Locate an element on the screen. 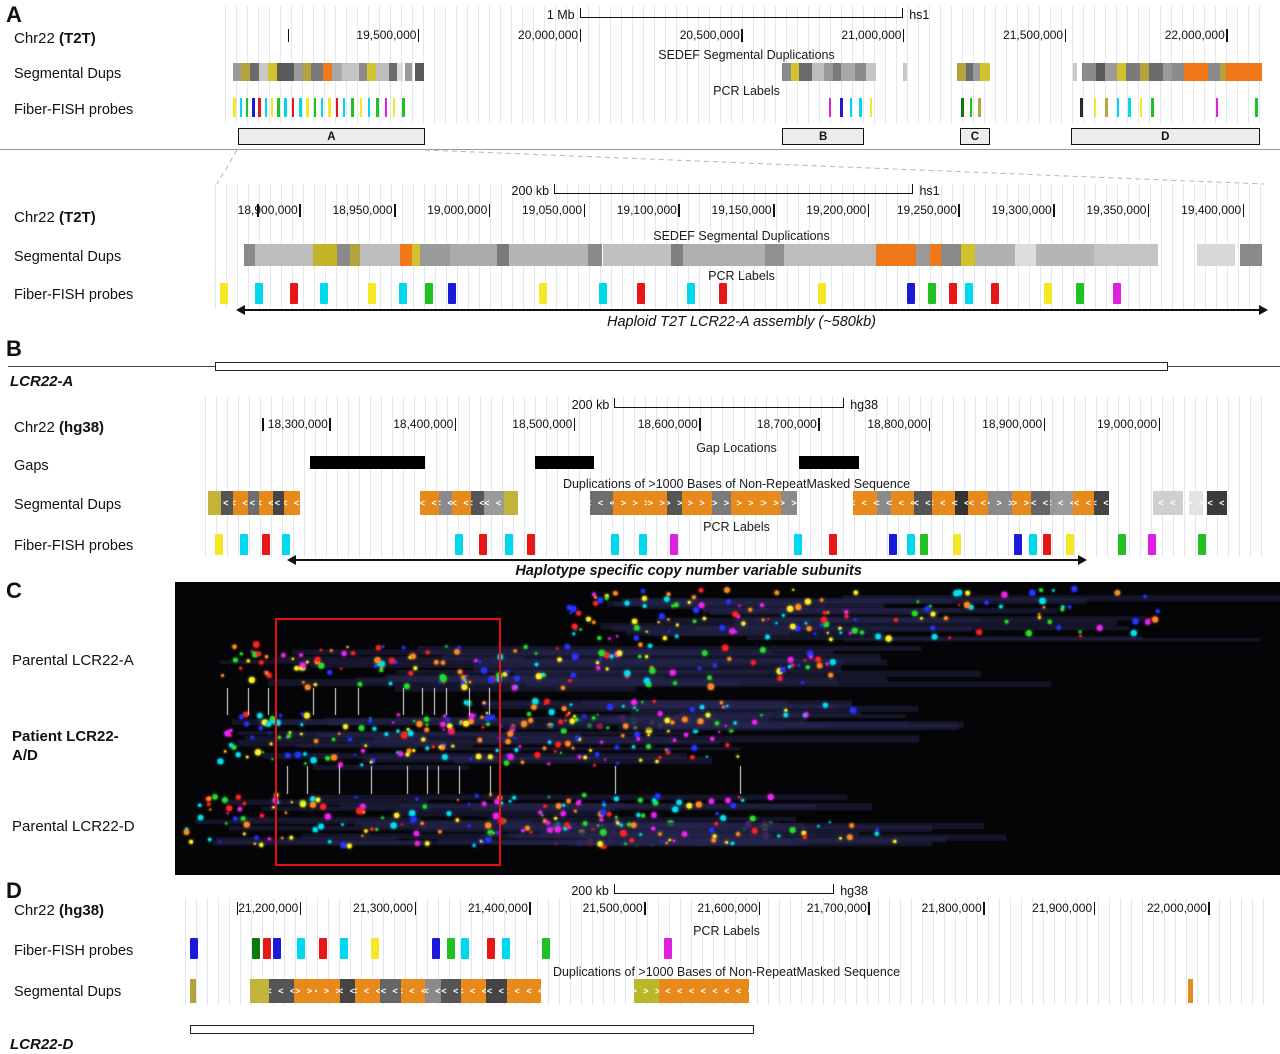 This screenshot has width=1280, height=1054. row-label-parental-d: Parental LCR22-D is located at coordinates (73, 826).